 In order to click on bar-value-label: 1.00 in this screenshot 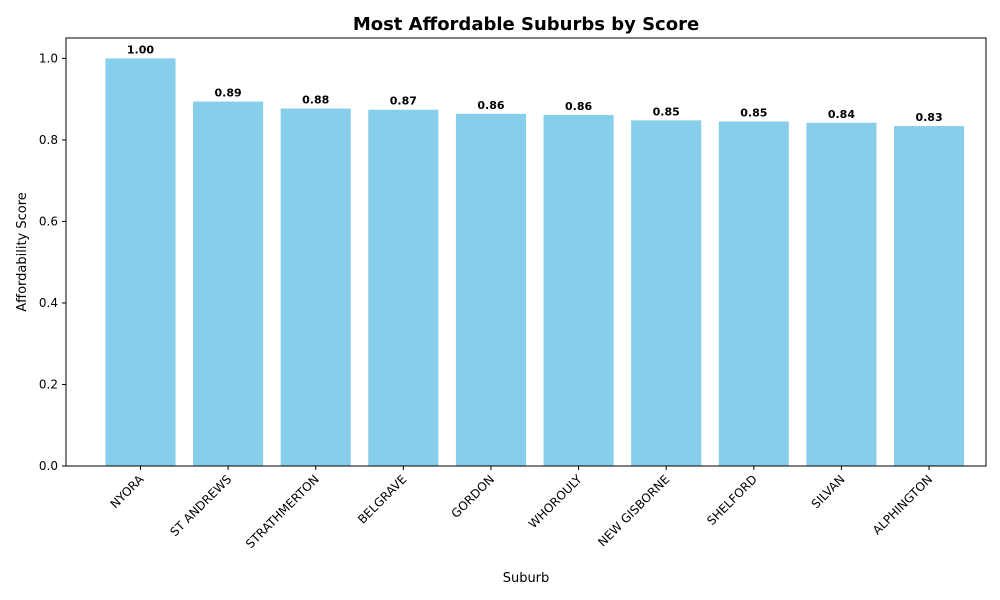, I will do `click(140, 49)`.